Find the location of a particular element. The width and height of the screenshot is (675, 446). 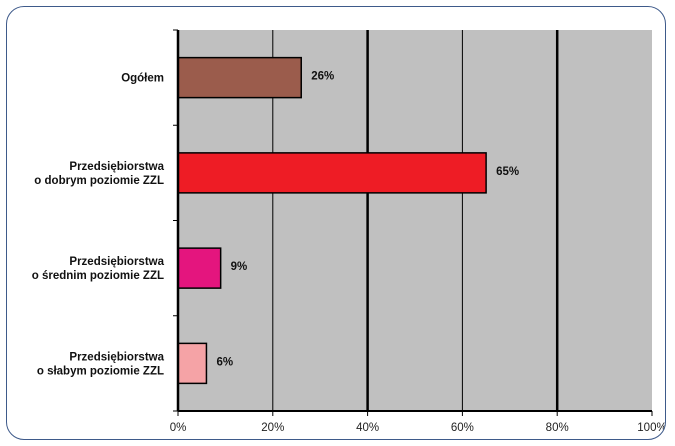

x-tick-label: 0% is located at coordinates (178, 428).